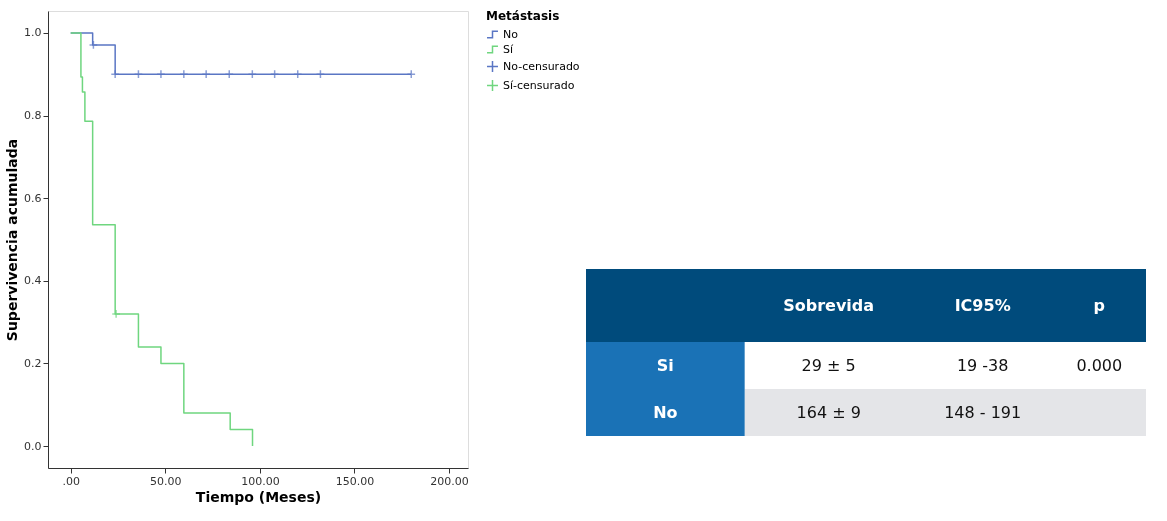  What do you see at coordinates (828, 412) in the screenshot?
I see `text: 164 ± 9` at bounding box center [828, 412].